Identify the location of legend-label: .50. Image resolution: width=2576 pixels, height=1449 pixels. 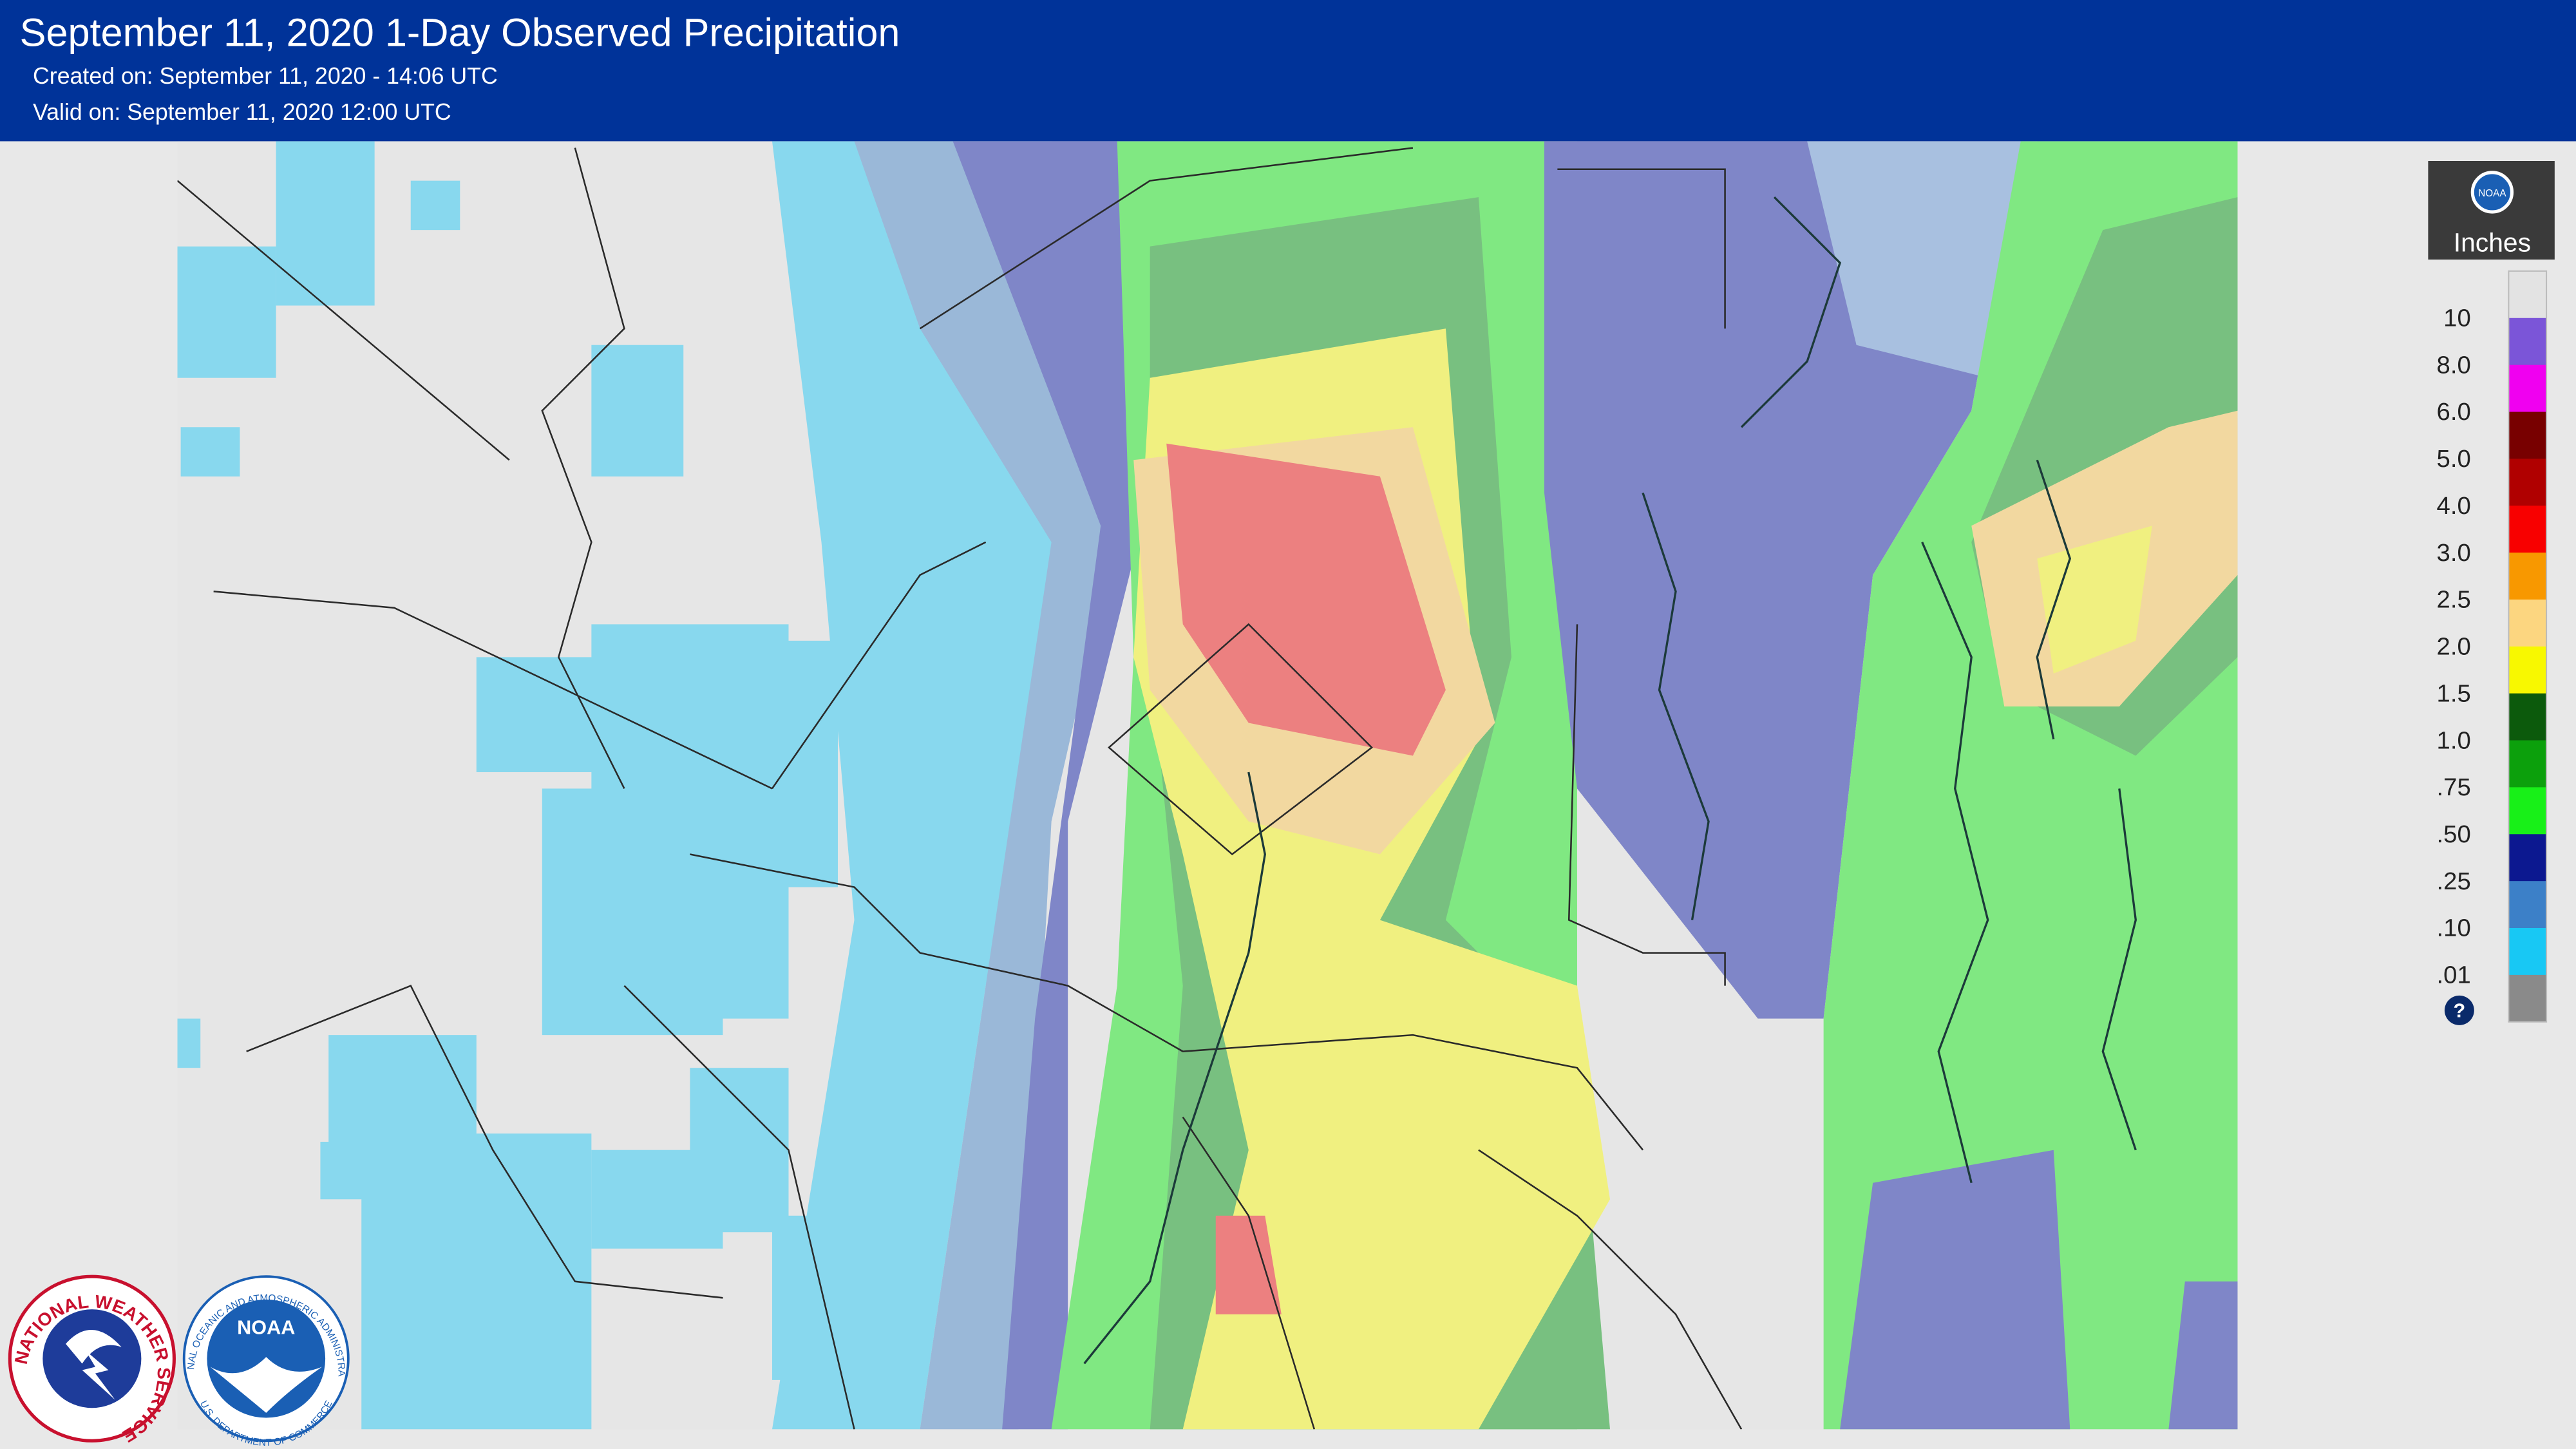
(2454, 834).